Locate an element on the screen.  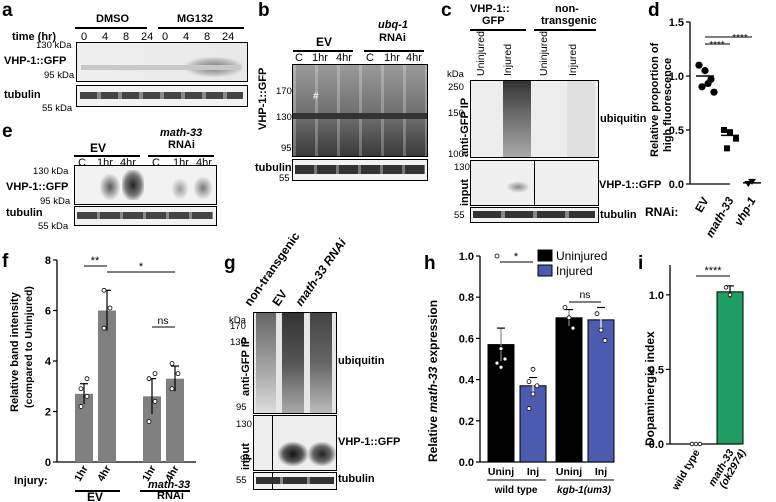
h-ytick-label-5: 1.0 is located at coordinates (466, 257).